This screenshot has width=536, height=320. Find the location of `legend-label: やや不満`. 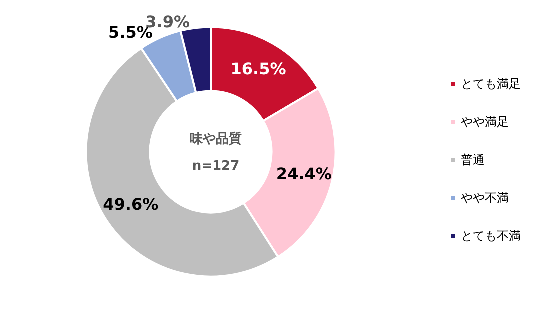

legend-label: やや不満 is located at coordinates (485, 198).